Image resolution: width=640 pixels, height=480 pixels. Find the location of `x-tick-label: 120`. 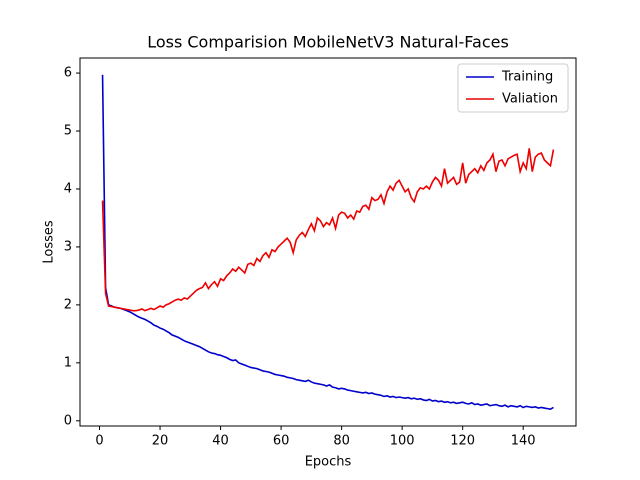

x-tick-label: 120 is located at coordinates (462, 441).